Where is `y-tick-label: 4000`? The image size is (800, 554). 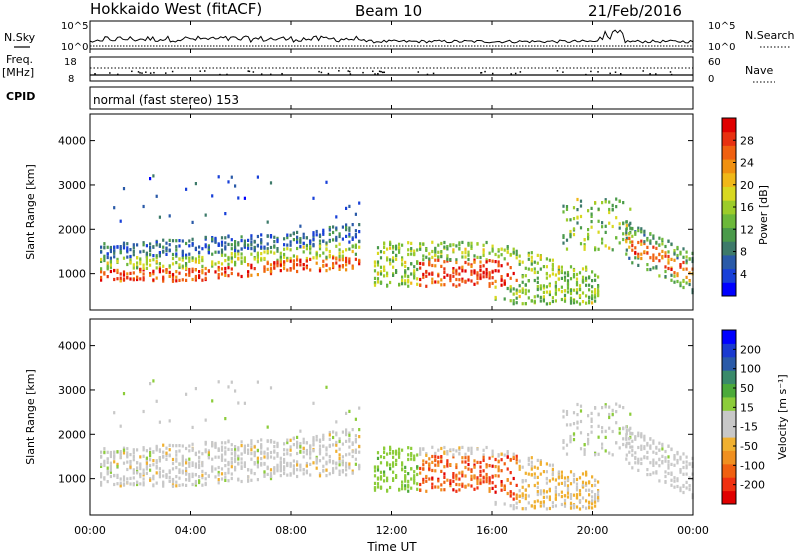 y-tick-label: 4000 is located at coordinates (72, 346).